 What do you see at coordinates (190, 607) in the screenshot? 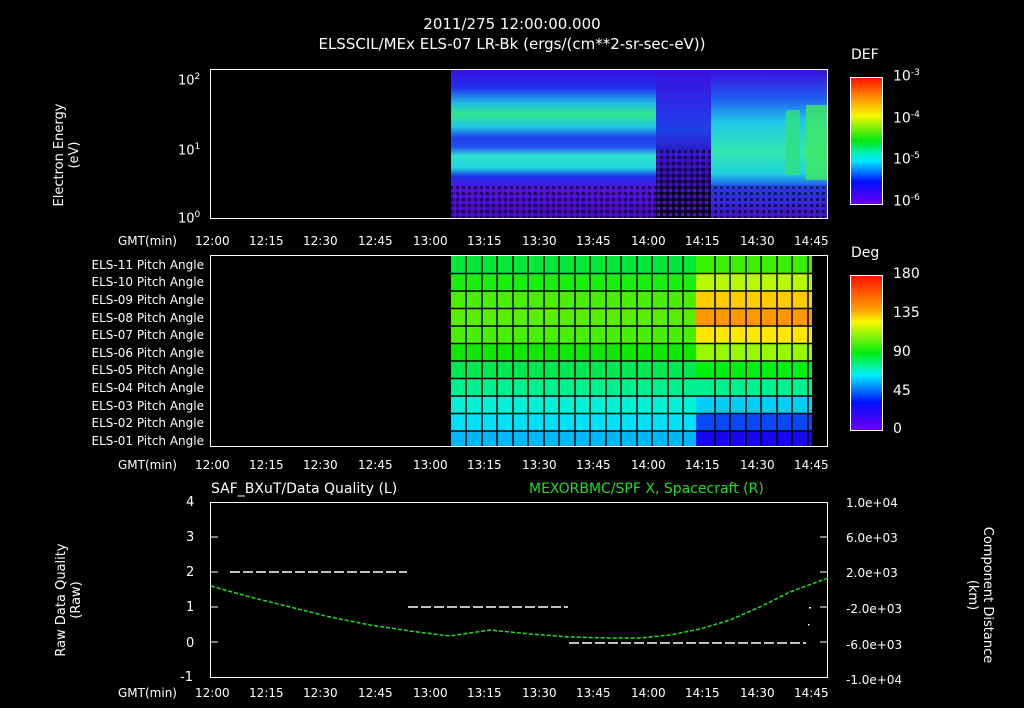
I see `left-ytick: 1` at bounding box center [190, 607].